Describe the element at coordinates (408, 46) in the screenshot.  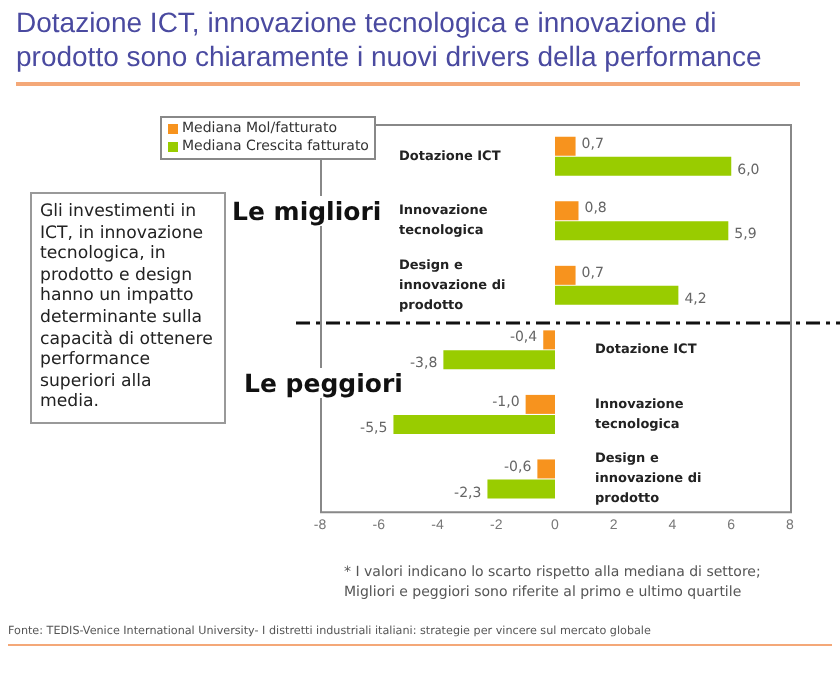
I see `chart-title: Dotazione ICT, innovazione tecnologica e innovazione di prodotto sono chiaramente i nuovi drivers della performance` at that location.